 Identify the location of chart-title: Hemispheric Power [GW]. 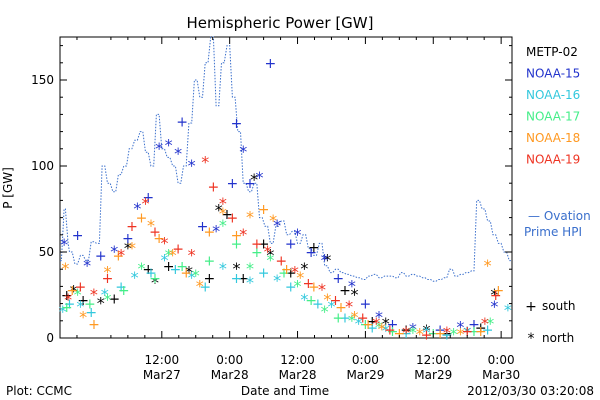
(280, 23).